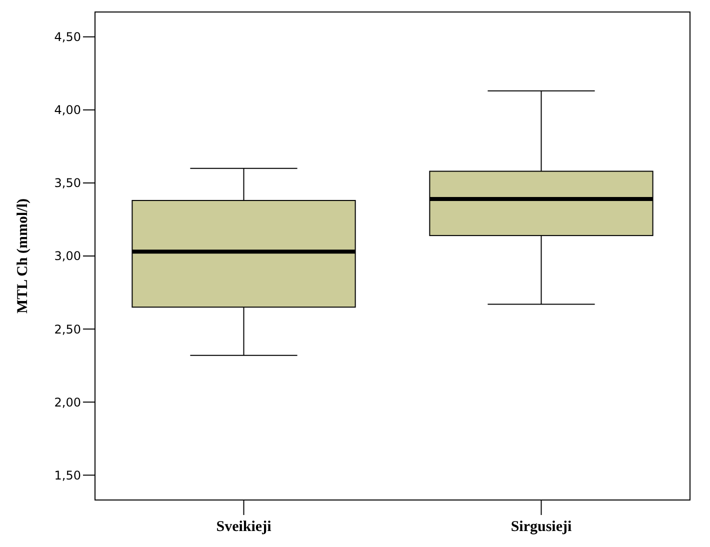  Describe the element at coordinates (67, 37) in the screenshot. I see `y-tick-label: 4,50` at that location.